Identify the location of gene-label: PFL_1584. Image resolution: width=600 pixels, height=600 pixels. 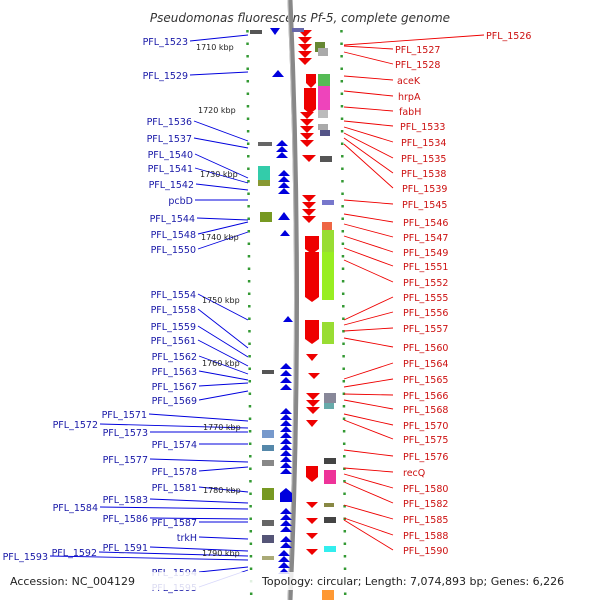
(75, 508).